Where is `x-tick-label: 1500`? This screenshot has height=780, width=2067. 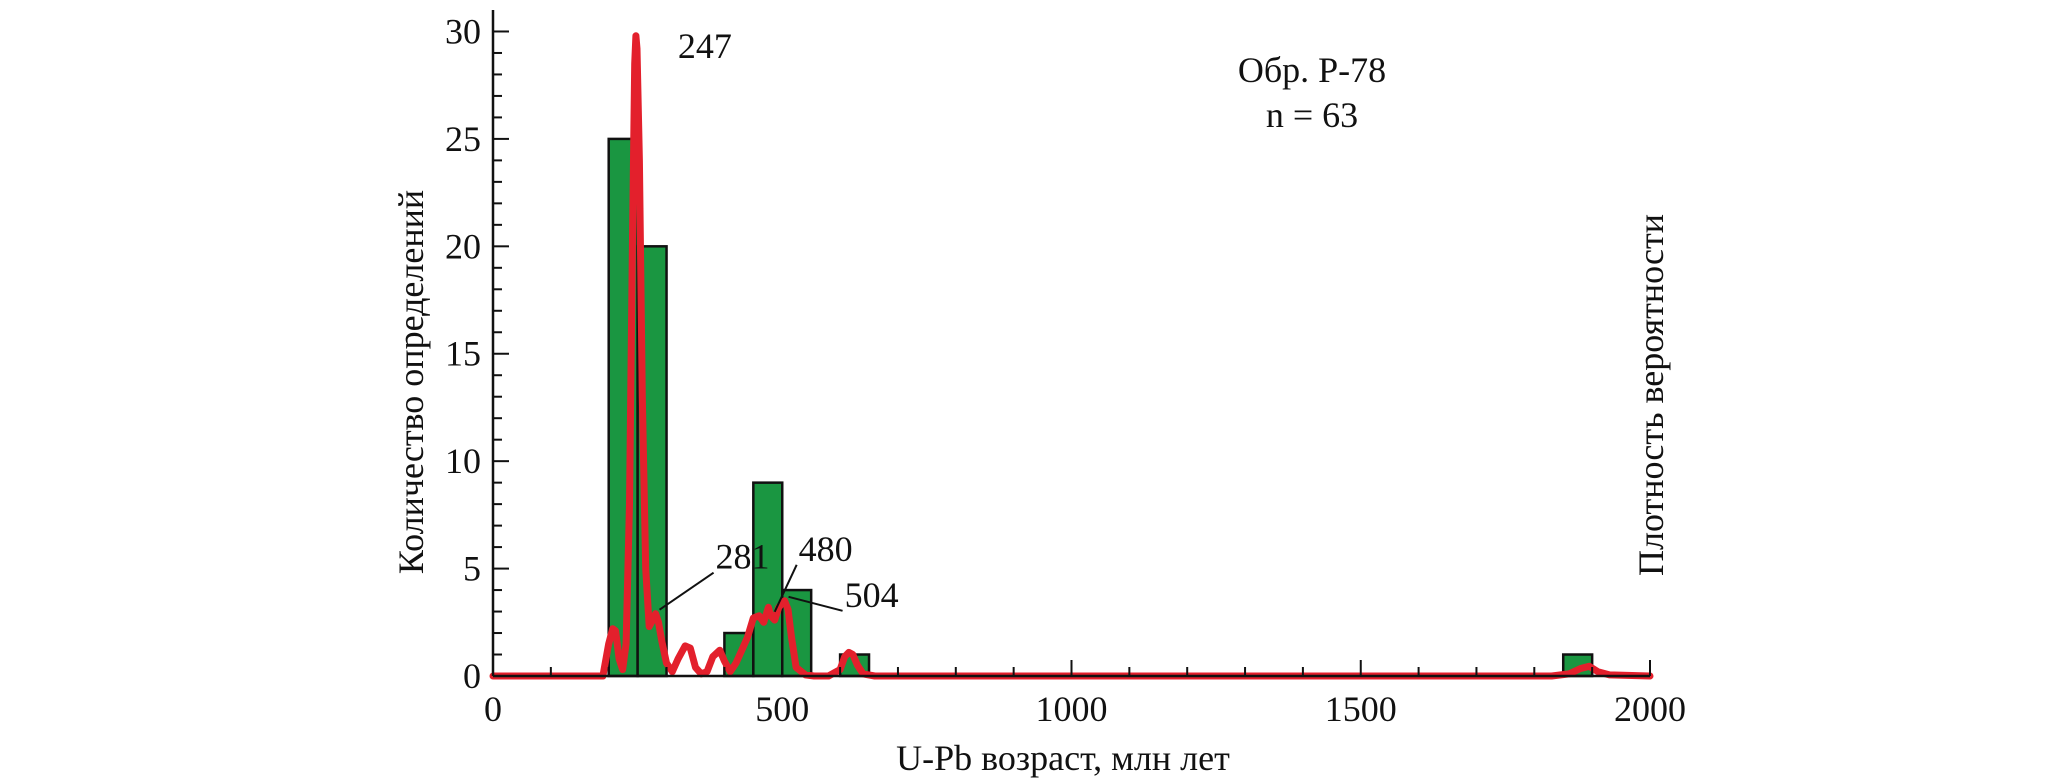
x-tick-label: 1500 is located at coordinates (1361, 709).